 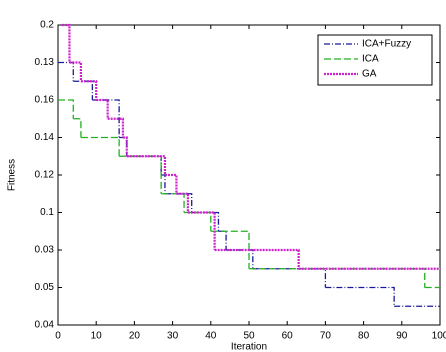 What do you see at coordinates (45, 100) in the screenshot?
I see `y-tick-label: 0.16` at bounding box center [45, 100].